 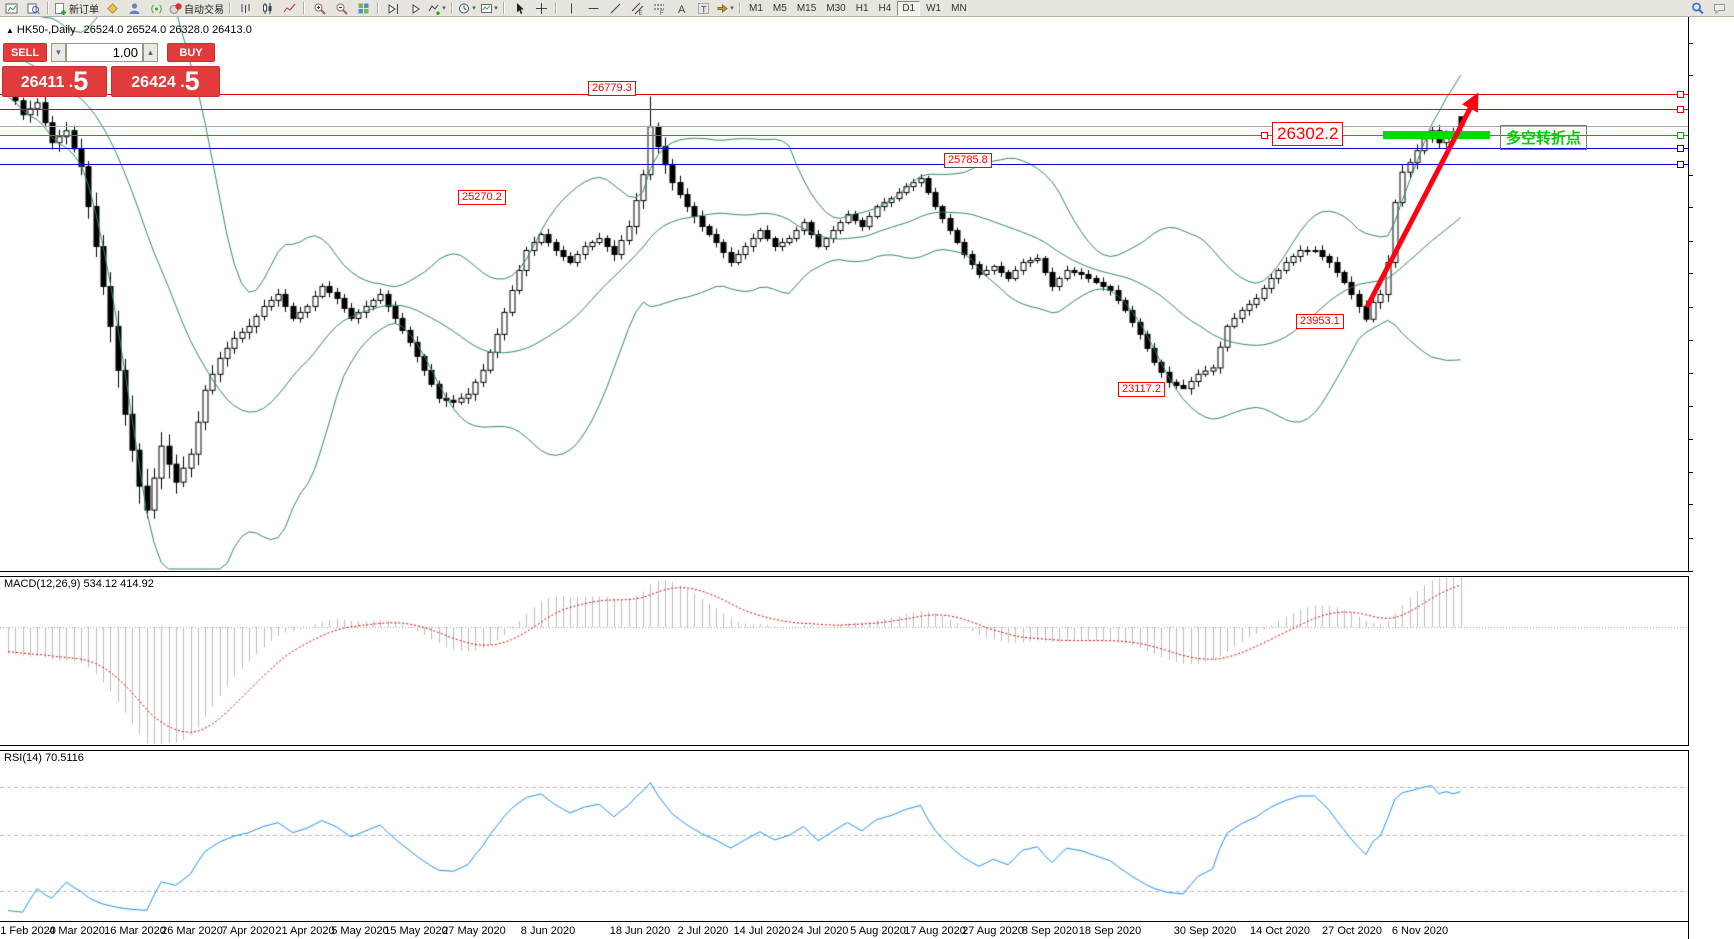 I want to click on price-callout-label: 25785.8, so click(x=968, y=160).